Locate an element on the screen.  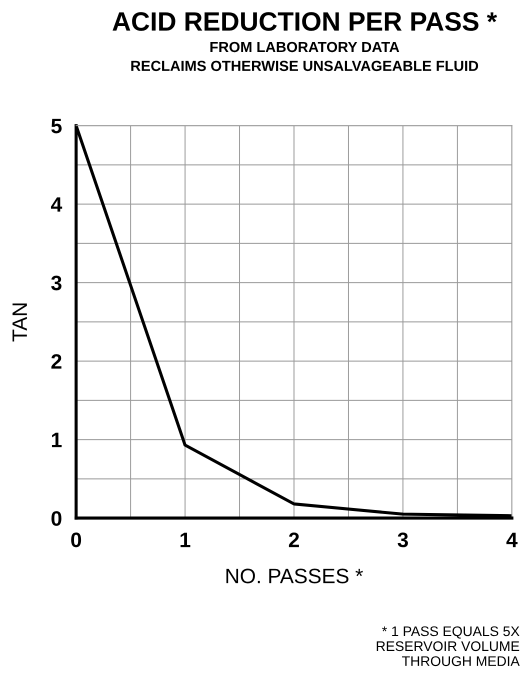
x-tick-label: 0 is located at coordinates (76, 540).